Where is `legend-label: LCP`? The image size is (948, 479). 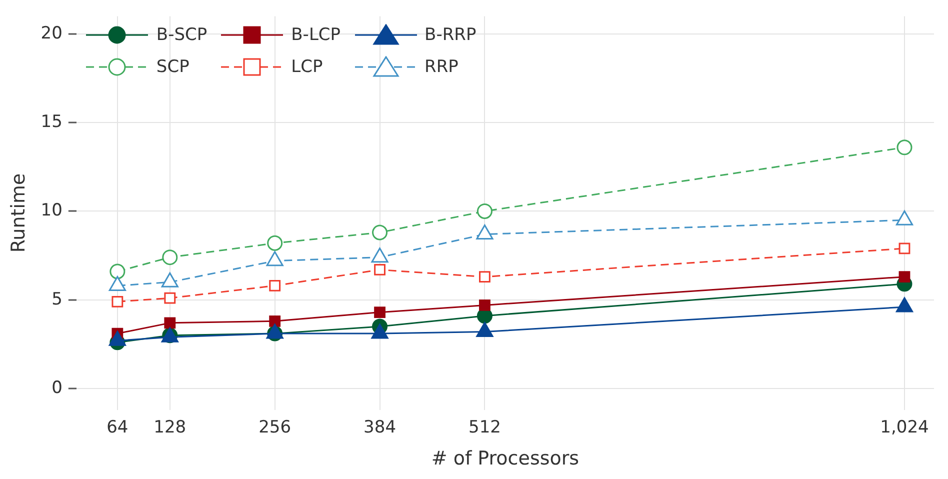
legend-label: LCP is located at coordinates (307, 67).